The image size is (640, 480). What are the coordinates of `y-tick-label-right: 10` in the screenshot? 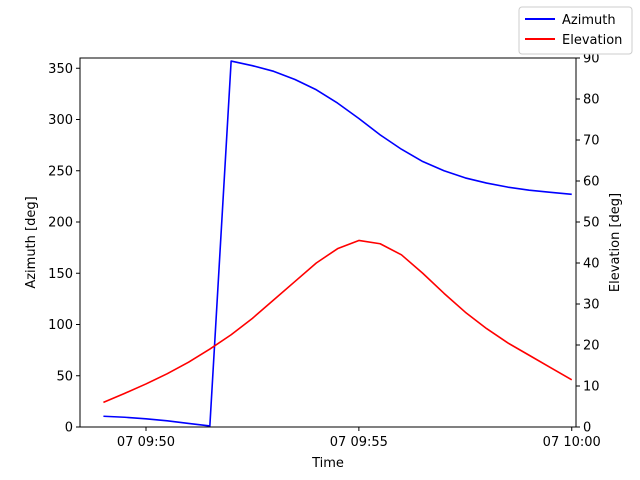 It's located at (591, 387).